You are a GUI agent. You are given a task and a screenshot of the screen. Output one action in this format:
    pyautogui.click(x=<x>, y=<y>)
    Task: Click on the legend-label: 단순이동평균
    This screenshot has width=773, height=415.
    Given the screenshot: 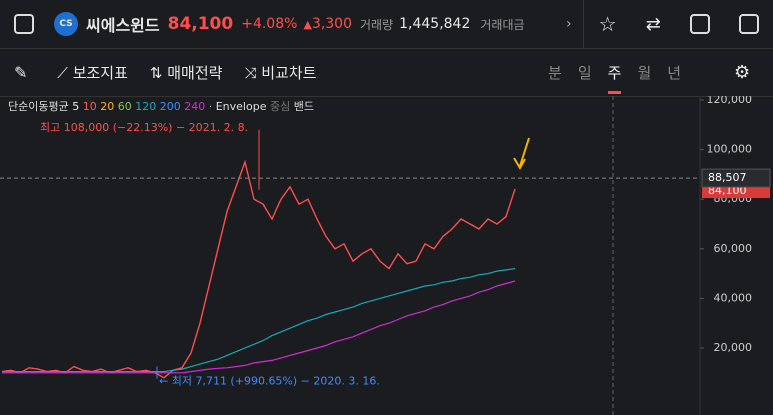 What is the action you would take?
    pyautogui.click(x=38, y=106)
    